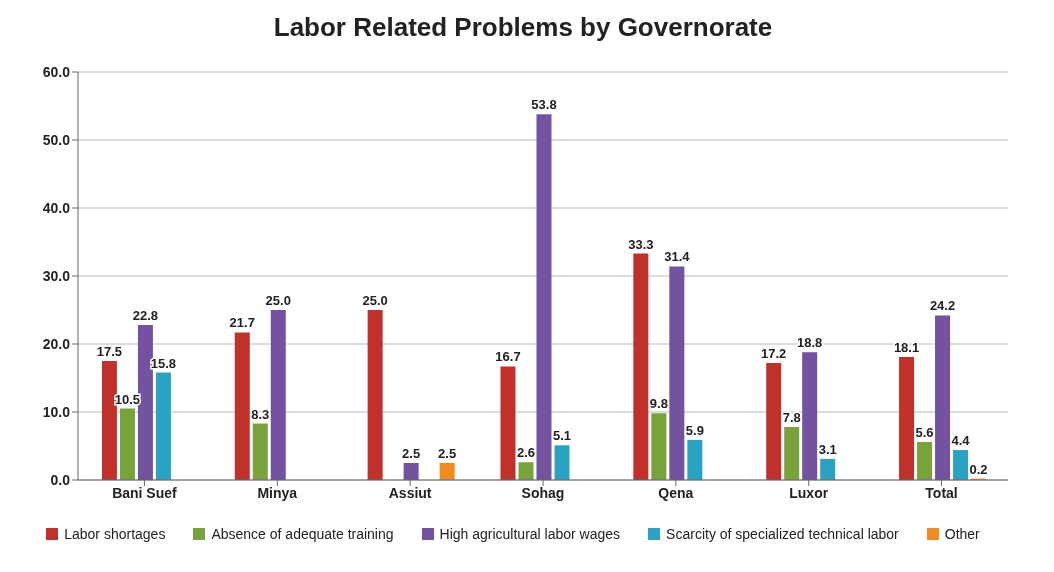  Describe the element at coordinates (810, 343) in the screenshot. I see `data-label: 18.8` at that location.